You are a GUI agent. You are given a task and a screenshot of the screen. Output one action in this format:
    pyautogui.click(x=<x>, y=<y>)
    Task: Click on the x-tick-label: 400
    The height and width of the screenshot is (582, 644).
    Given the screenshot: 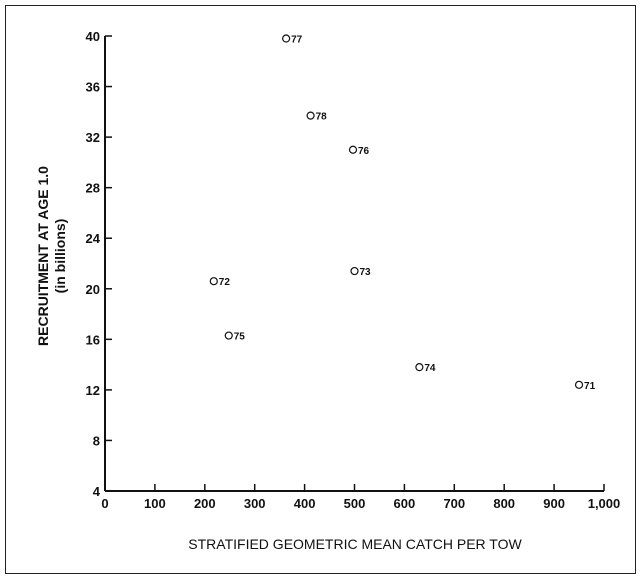 What is the action you would take?
    pyautogui.click(x=305, y=503)
    